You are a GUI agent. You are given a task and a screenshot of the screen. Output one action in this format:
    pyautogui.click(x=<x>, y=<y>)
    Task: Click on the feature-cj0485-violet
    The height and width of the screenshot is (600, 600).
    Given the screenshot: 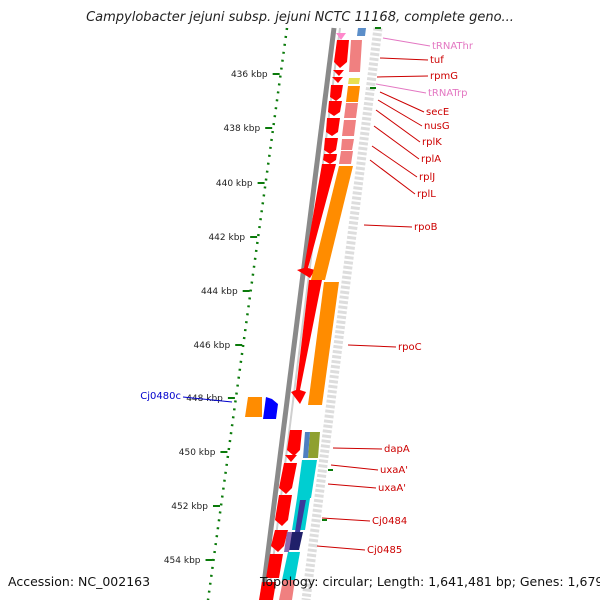 What is the action you would take?
    pyautogui.click(x=288, y=542)
    